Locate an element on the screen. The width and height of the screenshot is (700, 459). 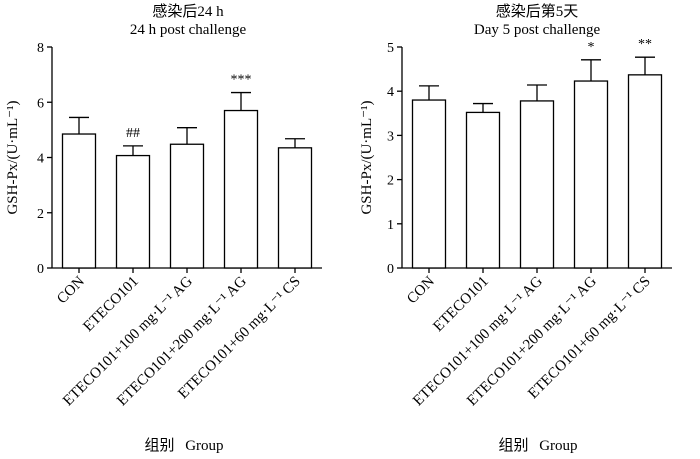
y-tick-label: 1 is located at coordinates (390, 225).